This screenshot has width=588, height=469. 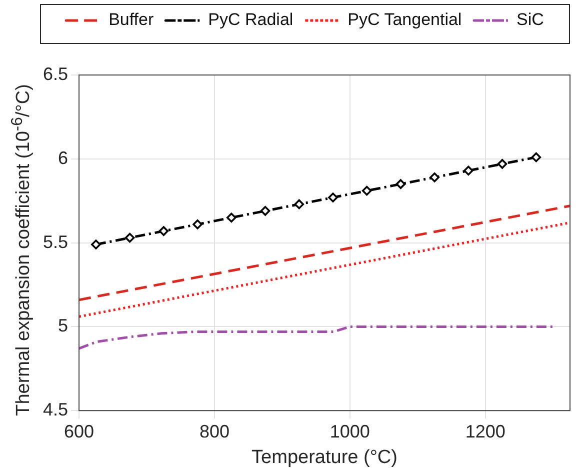 I want to click on legend-label: PyC Radial, so click(x=251, y=20).